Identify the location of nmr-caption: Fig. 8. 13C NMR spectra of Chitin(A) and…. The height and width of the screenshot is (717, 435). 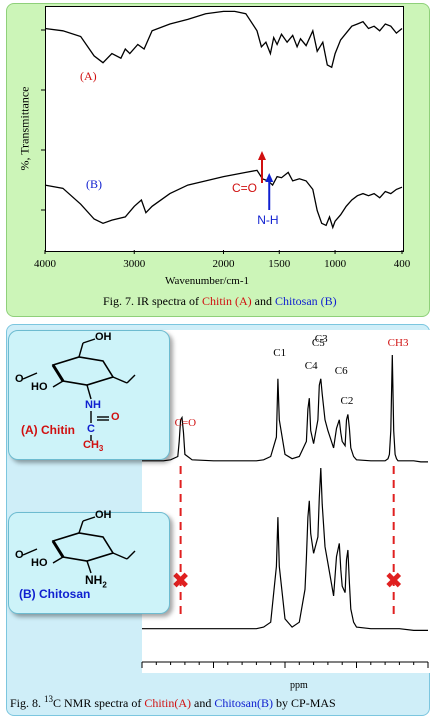
(173, 702).